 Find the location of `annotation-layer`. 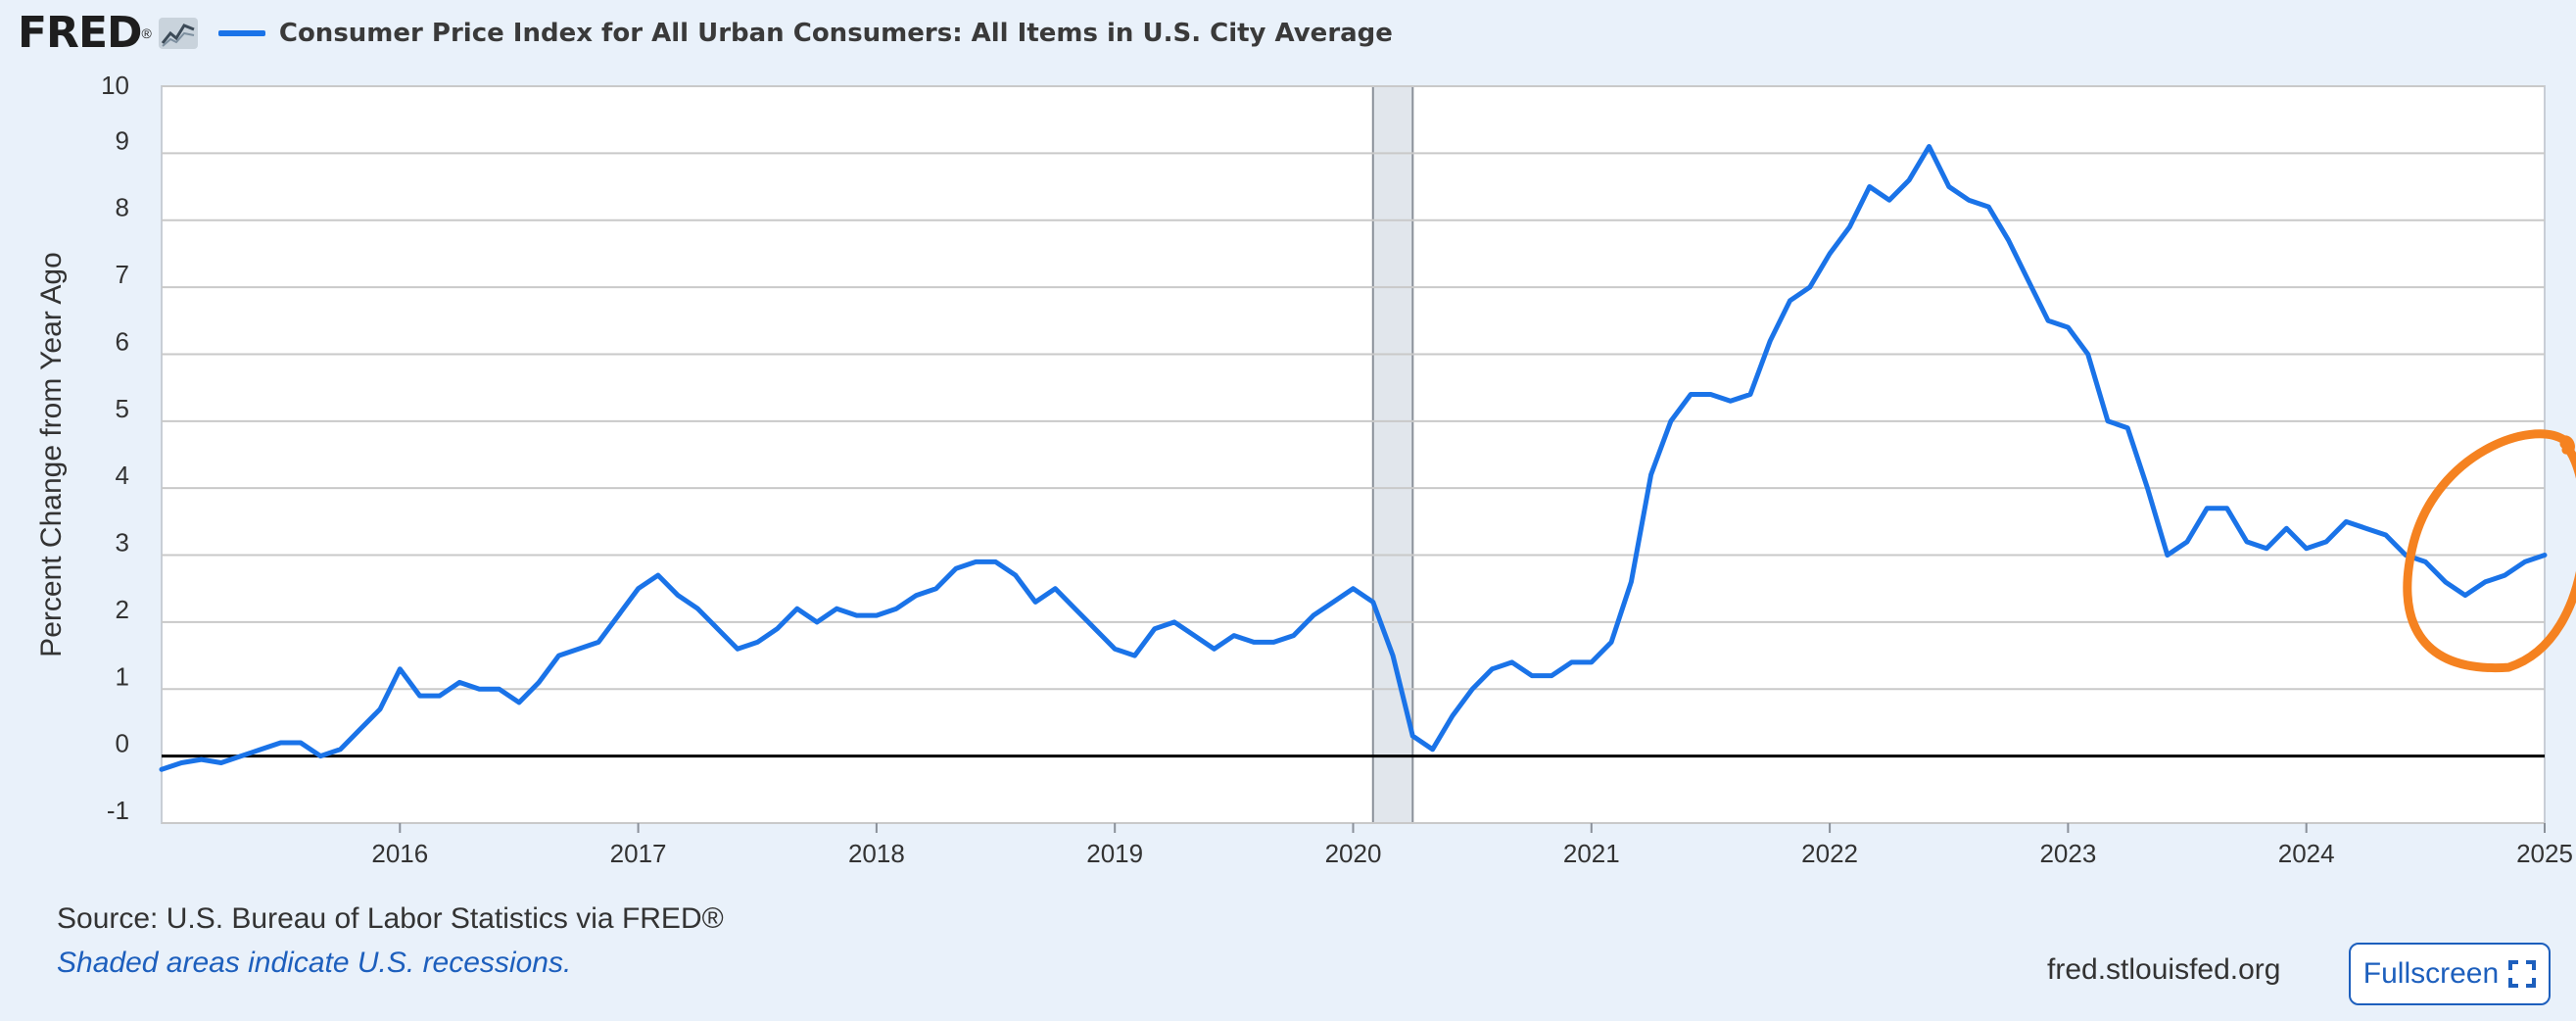

annotation-layer is located at coordinates (2489, 551).